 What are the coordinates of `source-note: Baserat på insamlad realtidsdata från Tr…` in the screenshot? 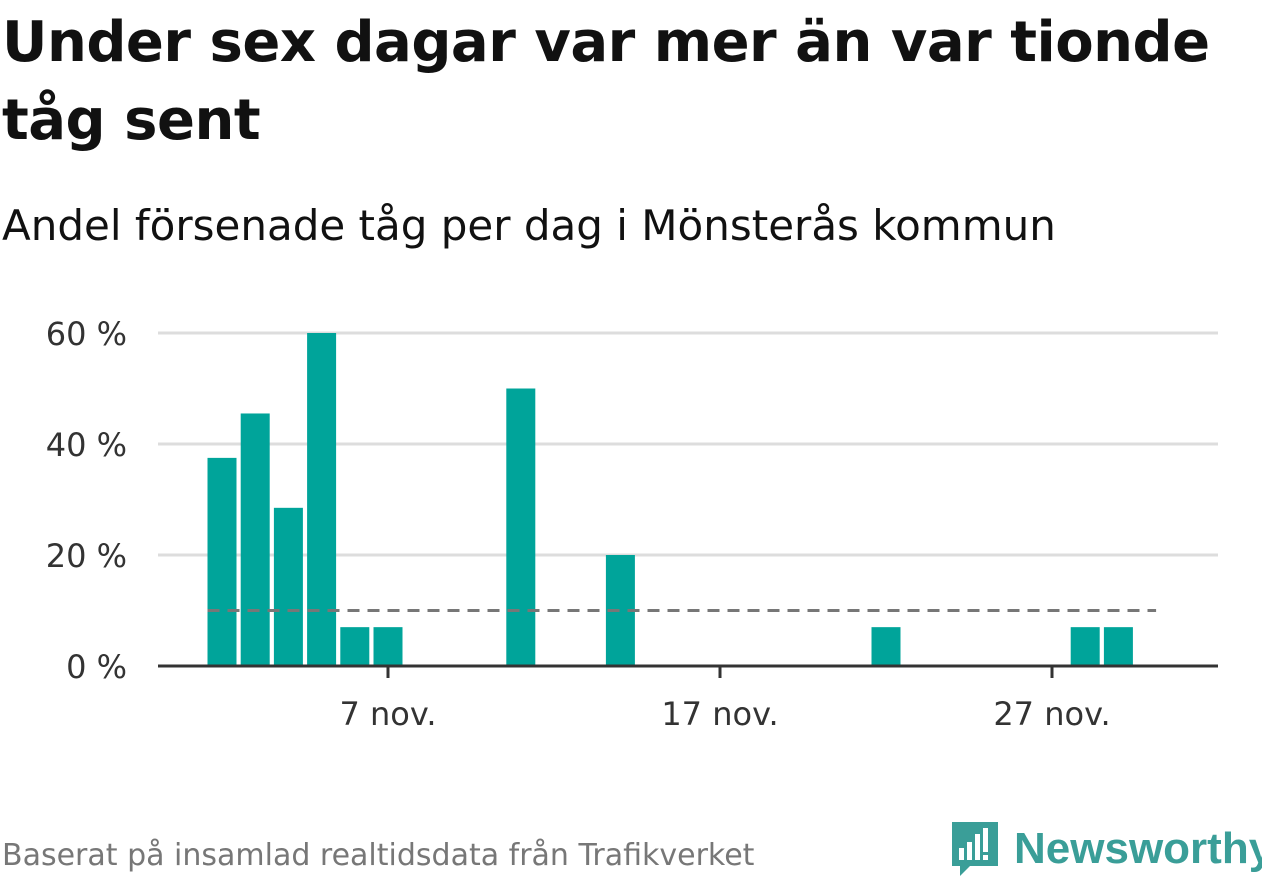 It's located at (378, 855).